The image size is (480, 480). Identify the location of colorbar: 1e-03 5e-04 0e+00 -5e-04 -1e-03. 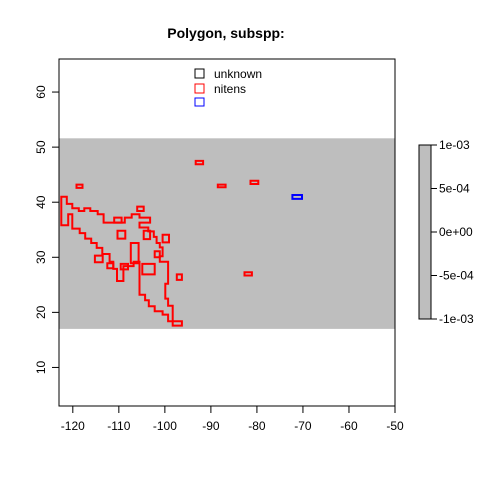
(446, 232).